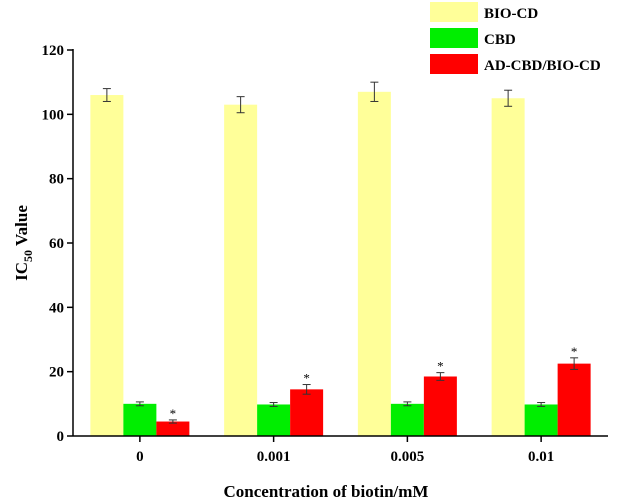 Image resolution: width=636 pixels, height=502 pixels. Describe the element at coordinates (500, 40) in the screenshot. I see `legend-label-cbd: CBD` at that location.